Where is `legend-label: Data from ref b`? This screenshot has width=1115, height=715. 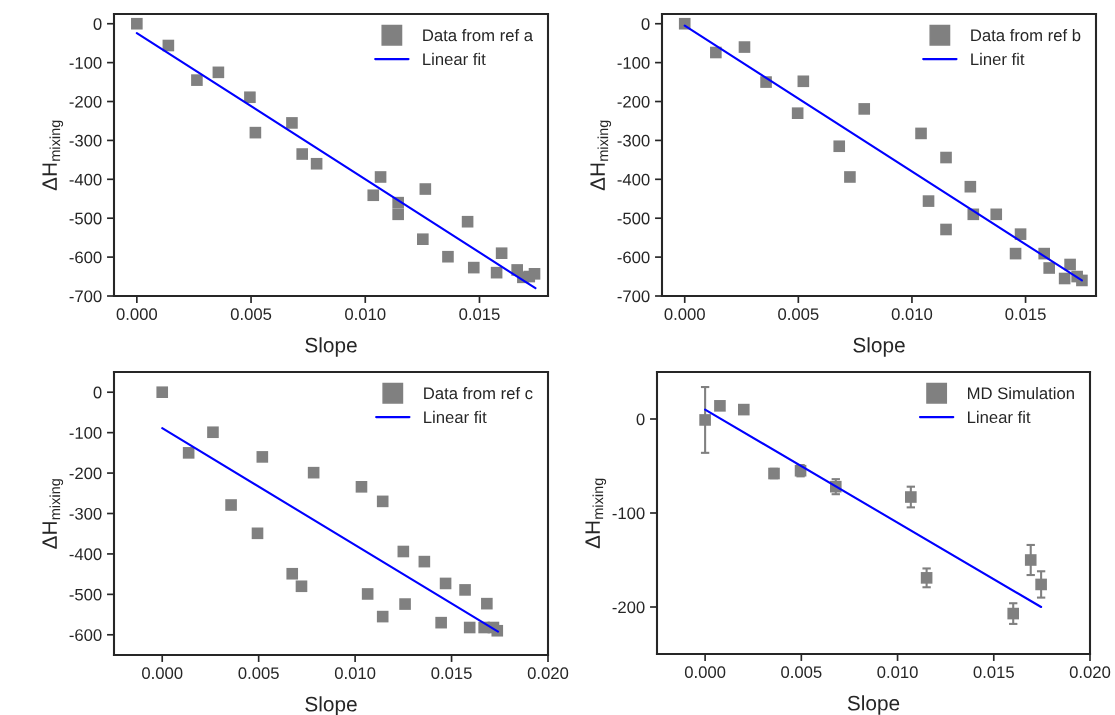 legend-label: Data from ref b is located at coordinates (1026, 35).